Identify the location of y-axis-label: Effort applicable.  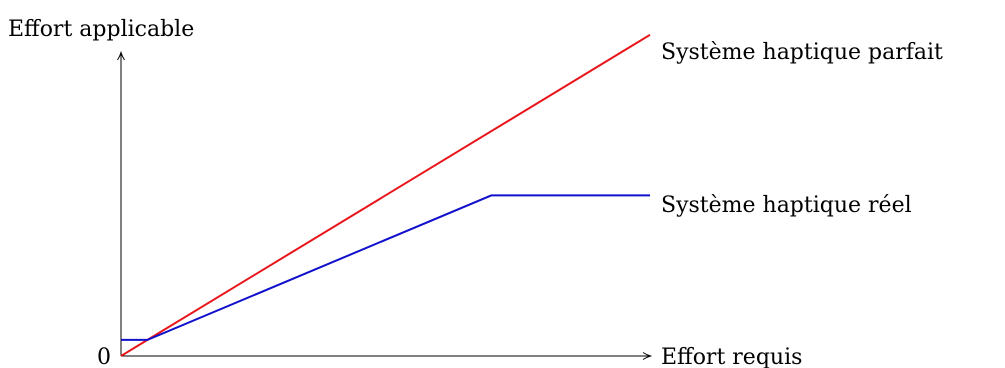
(101, 29).